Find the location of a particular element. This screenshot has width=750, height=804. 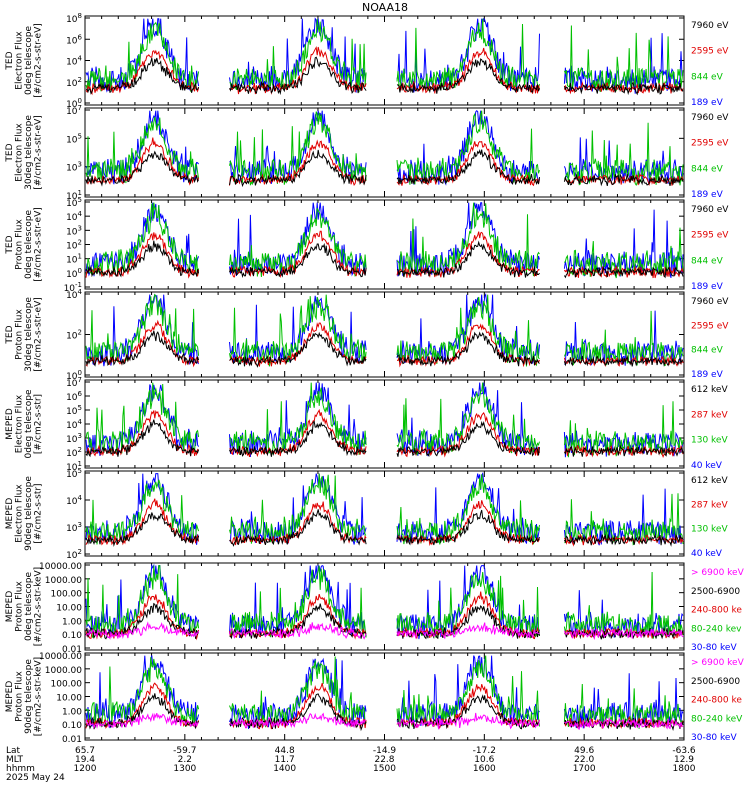

x-tick-time: 1200 is located at coordinates (85, 769).